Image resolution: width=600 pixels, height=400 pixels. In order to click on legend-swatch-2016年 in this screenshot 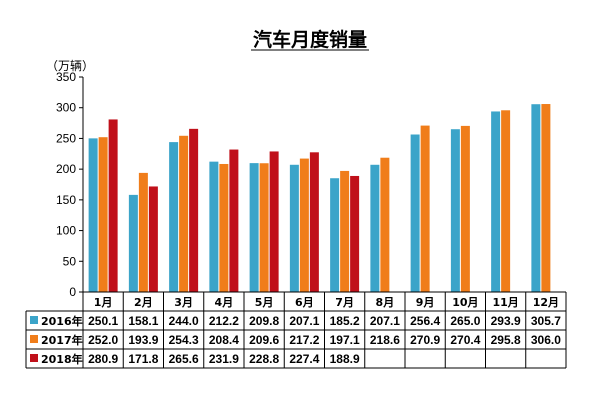, I will do `click(34, 320)`.